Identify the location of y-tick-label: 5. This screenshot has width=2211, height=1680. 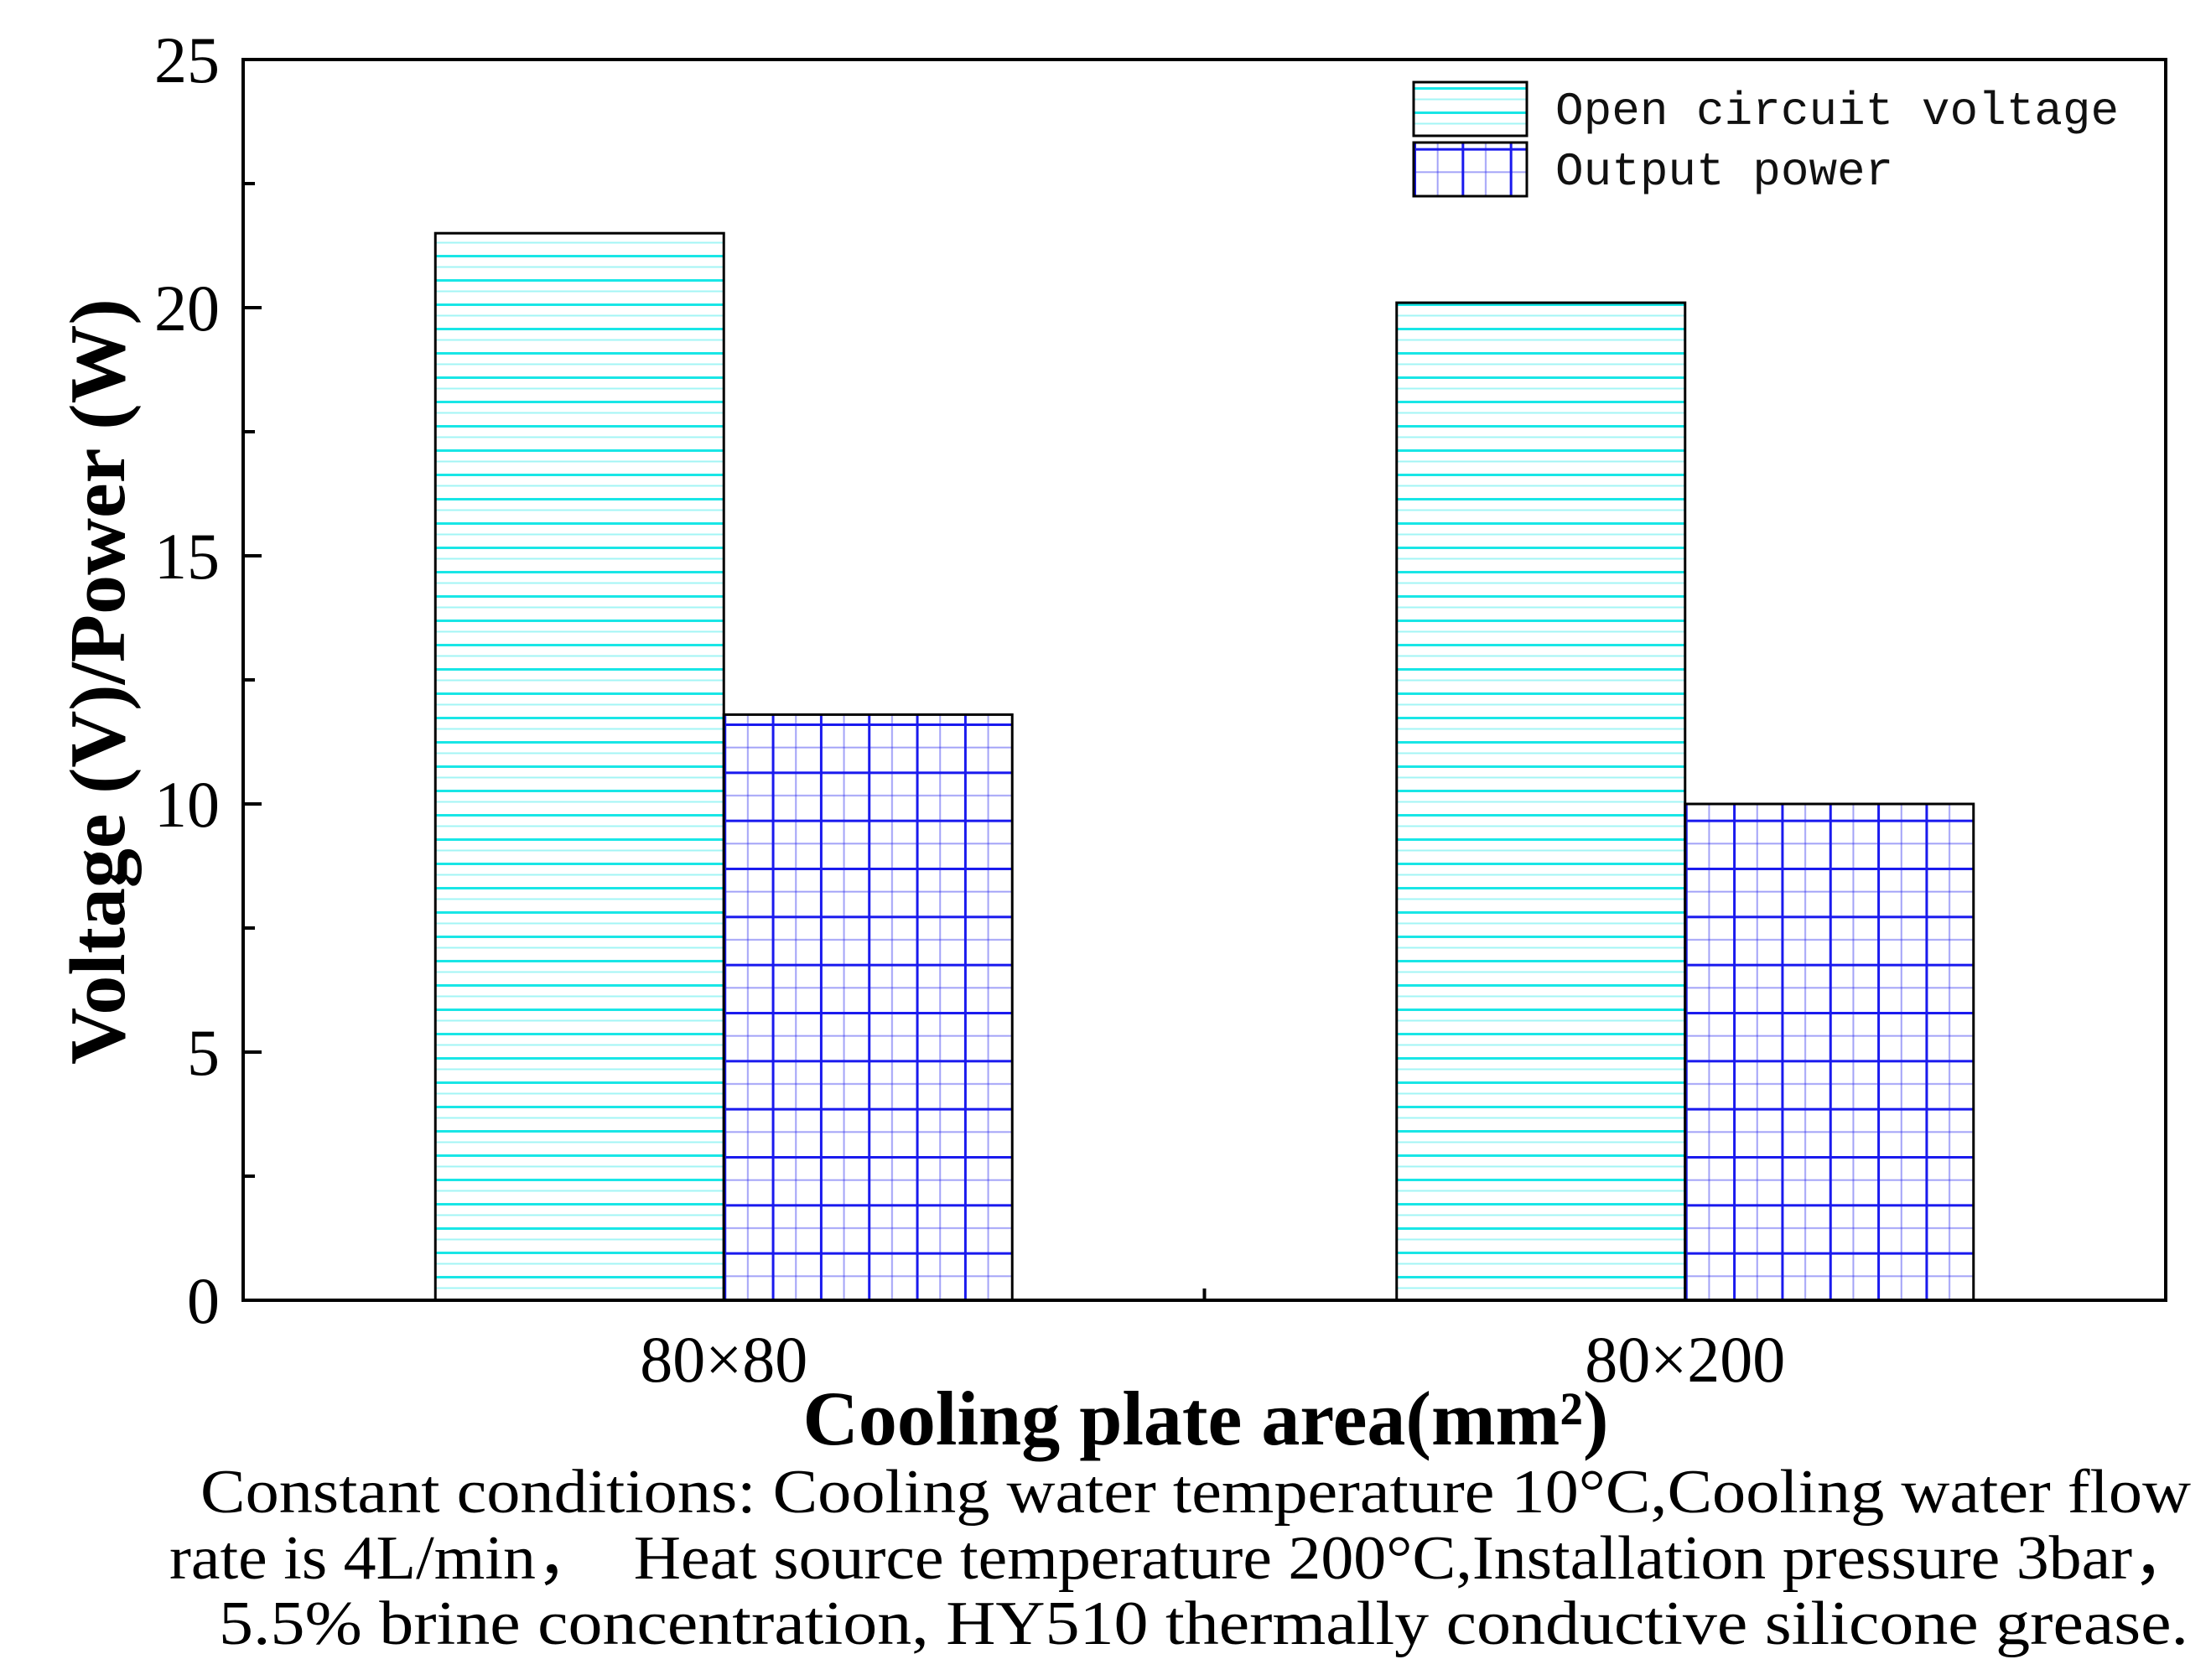
(203, 1052).